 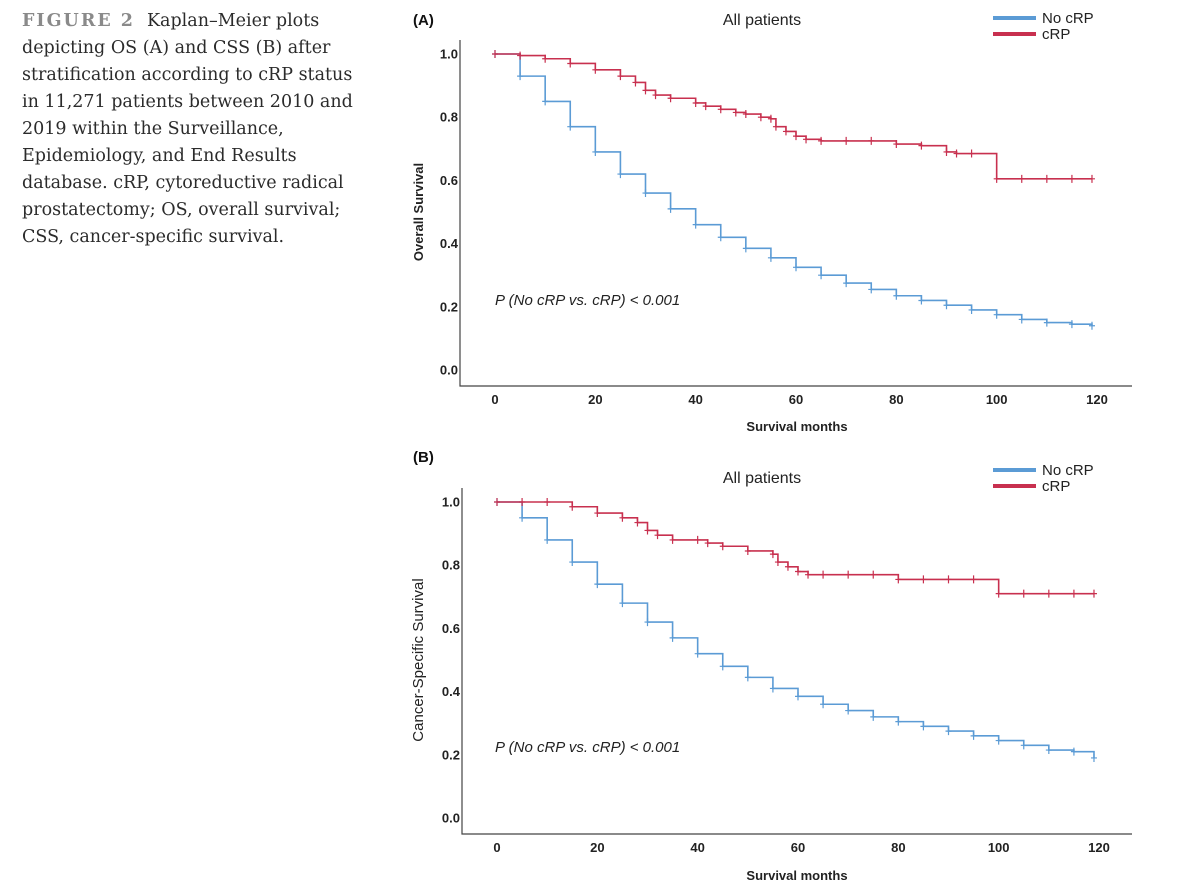 What do you see at coordinates (896, 399) in the screenshot?
I see `x-tick-label: 80` at bounding box center [896, 399].